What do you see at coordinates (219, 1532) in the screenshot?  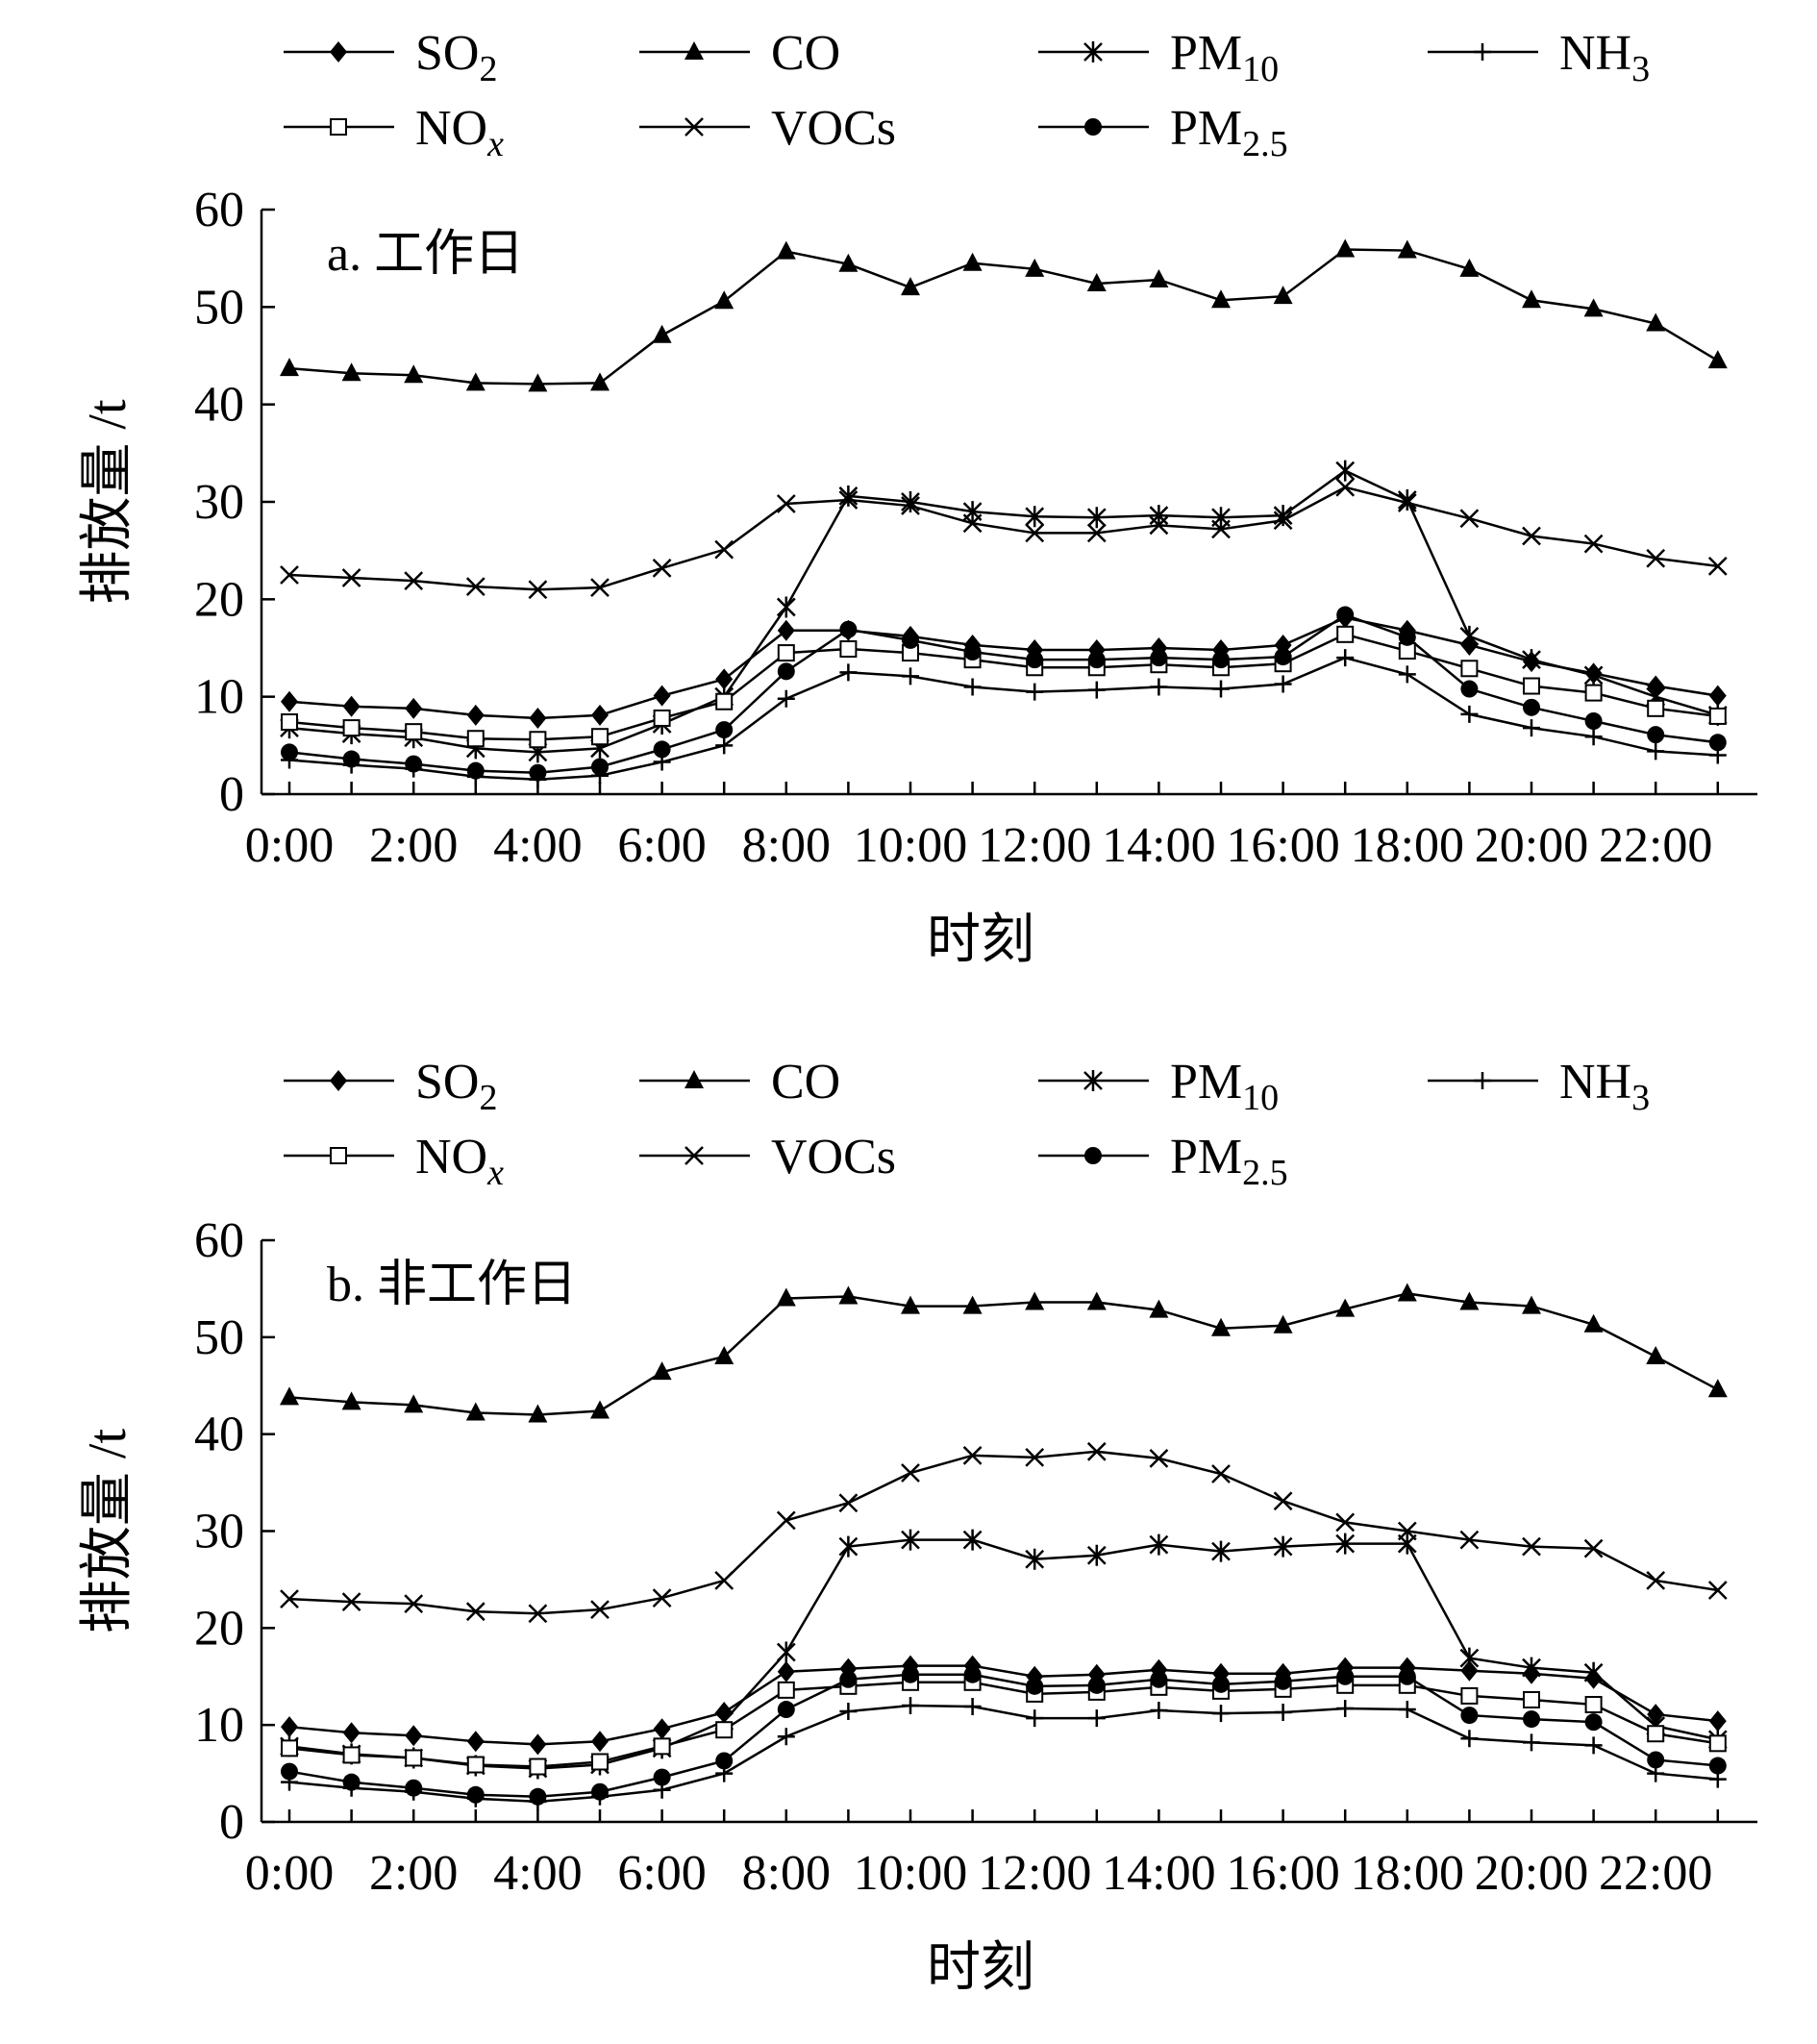 I see `y-tick-label: 30` at bounding box center [219, 1532].